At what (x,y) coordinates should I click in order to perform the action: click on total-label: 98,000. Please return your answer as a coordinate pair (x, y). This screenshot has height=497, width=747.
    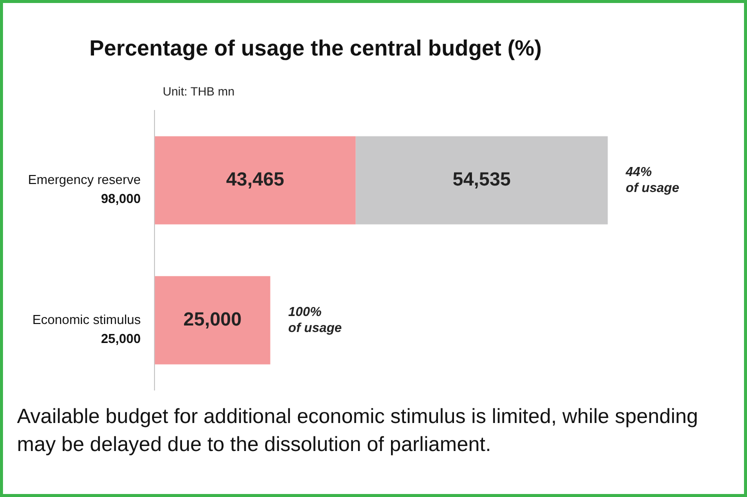
    Looking at the image, I should click on (120, 198).